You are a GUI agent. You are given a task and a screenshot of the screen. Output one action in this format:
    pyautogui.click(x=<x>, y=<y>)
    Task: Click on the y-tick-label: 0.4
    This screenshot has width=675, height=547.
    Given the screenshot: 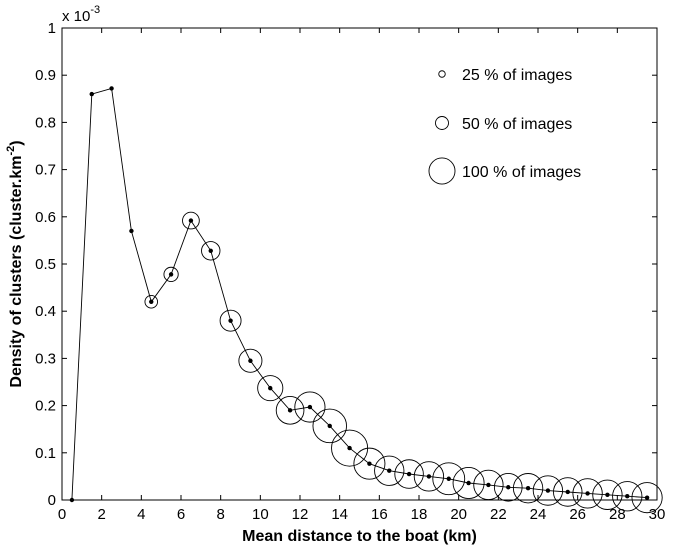 What is the action you would take?
    pyautogui.click(x=45, y=311)
    